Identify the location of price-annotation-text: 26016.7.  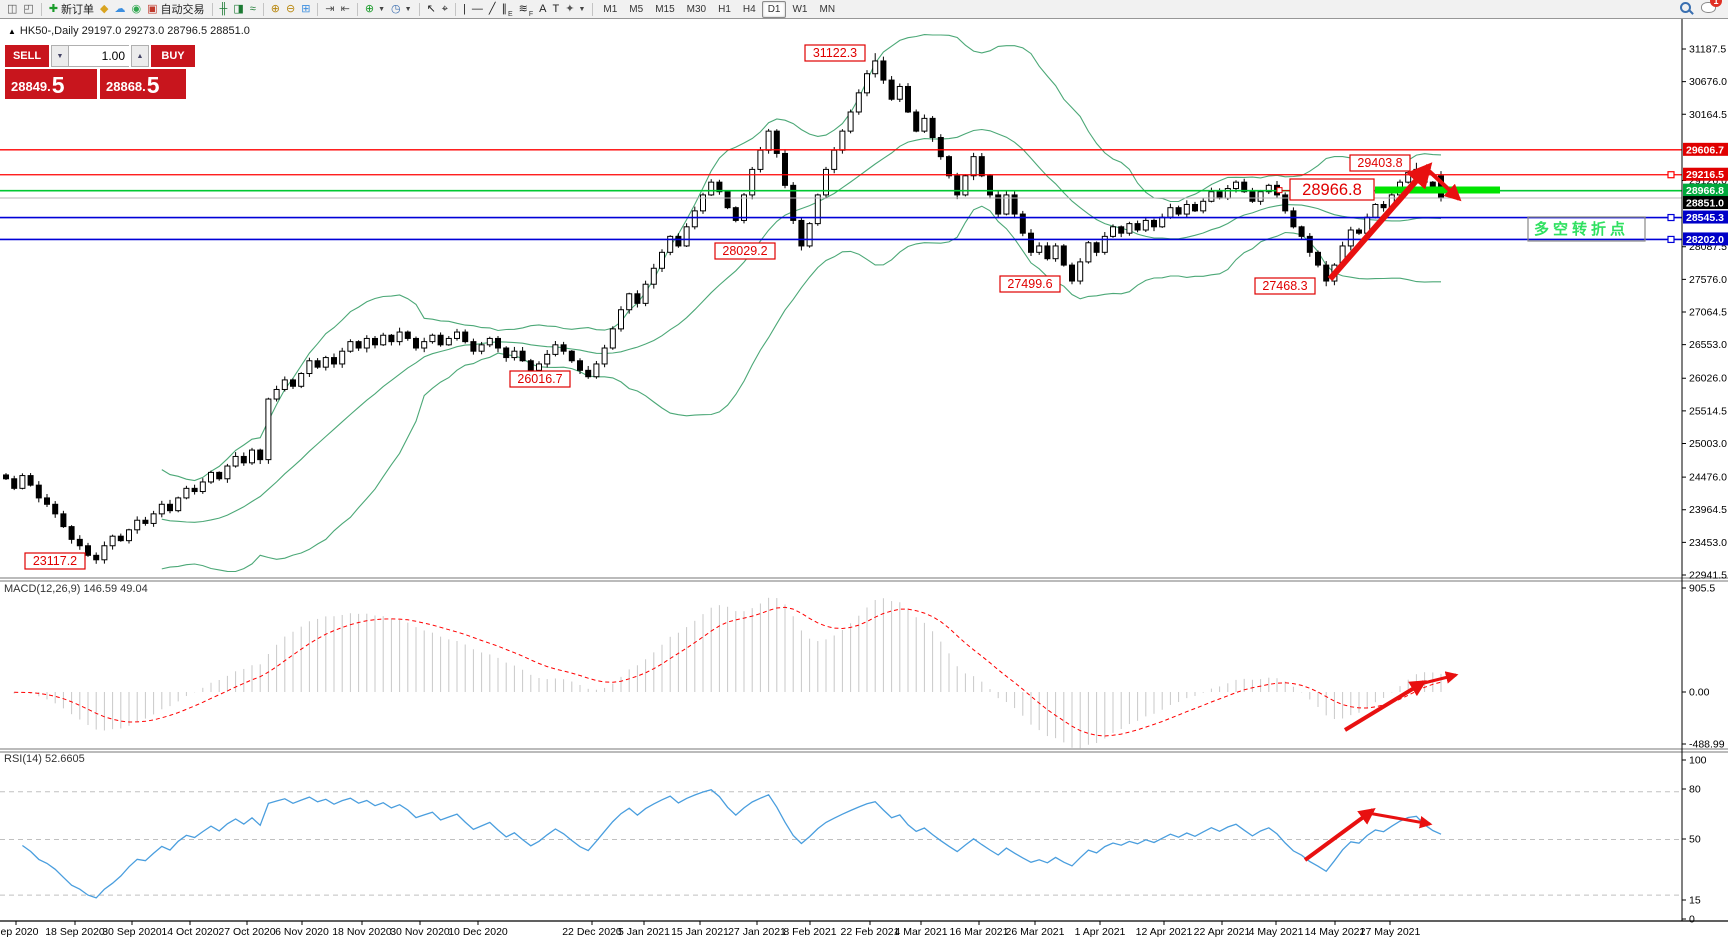
(539, 379).